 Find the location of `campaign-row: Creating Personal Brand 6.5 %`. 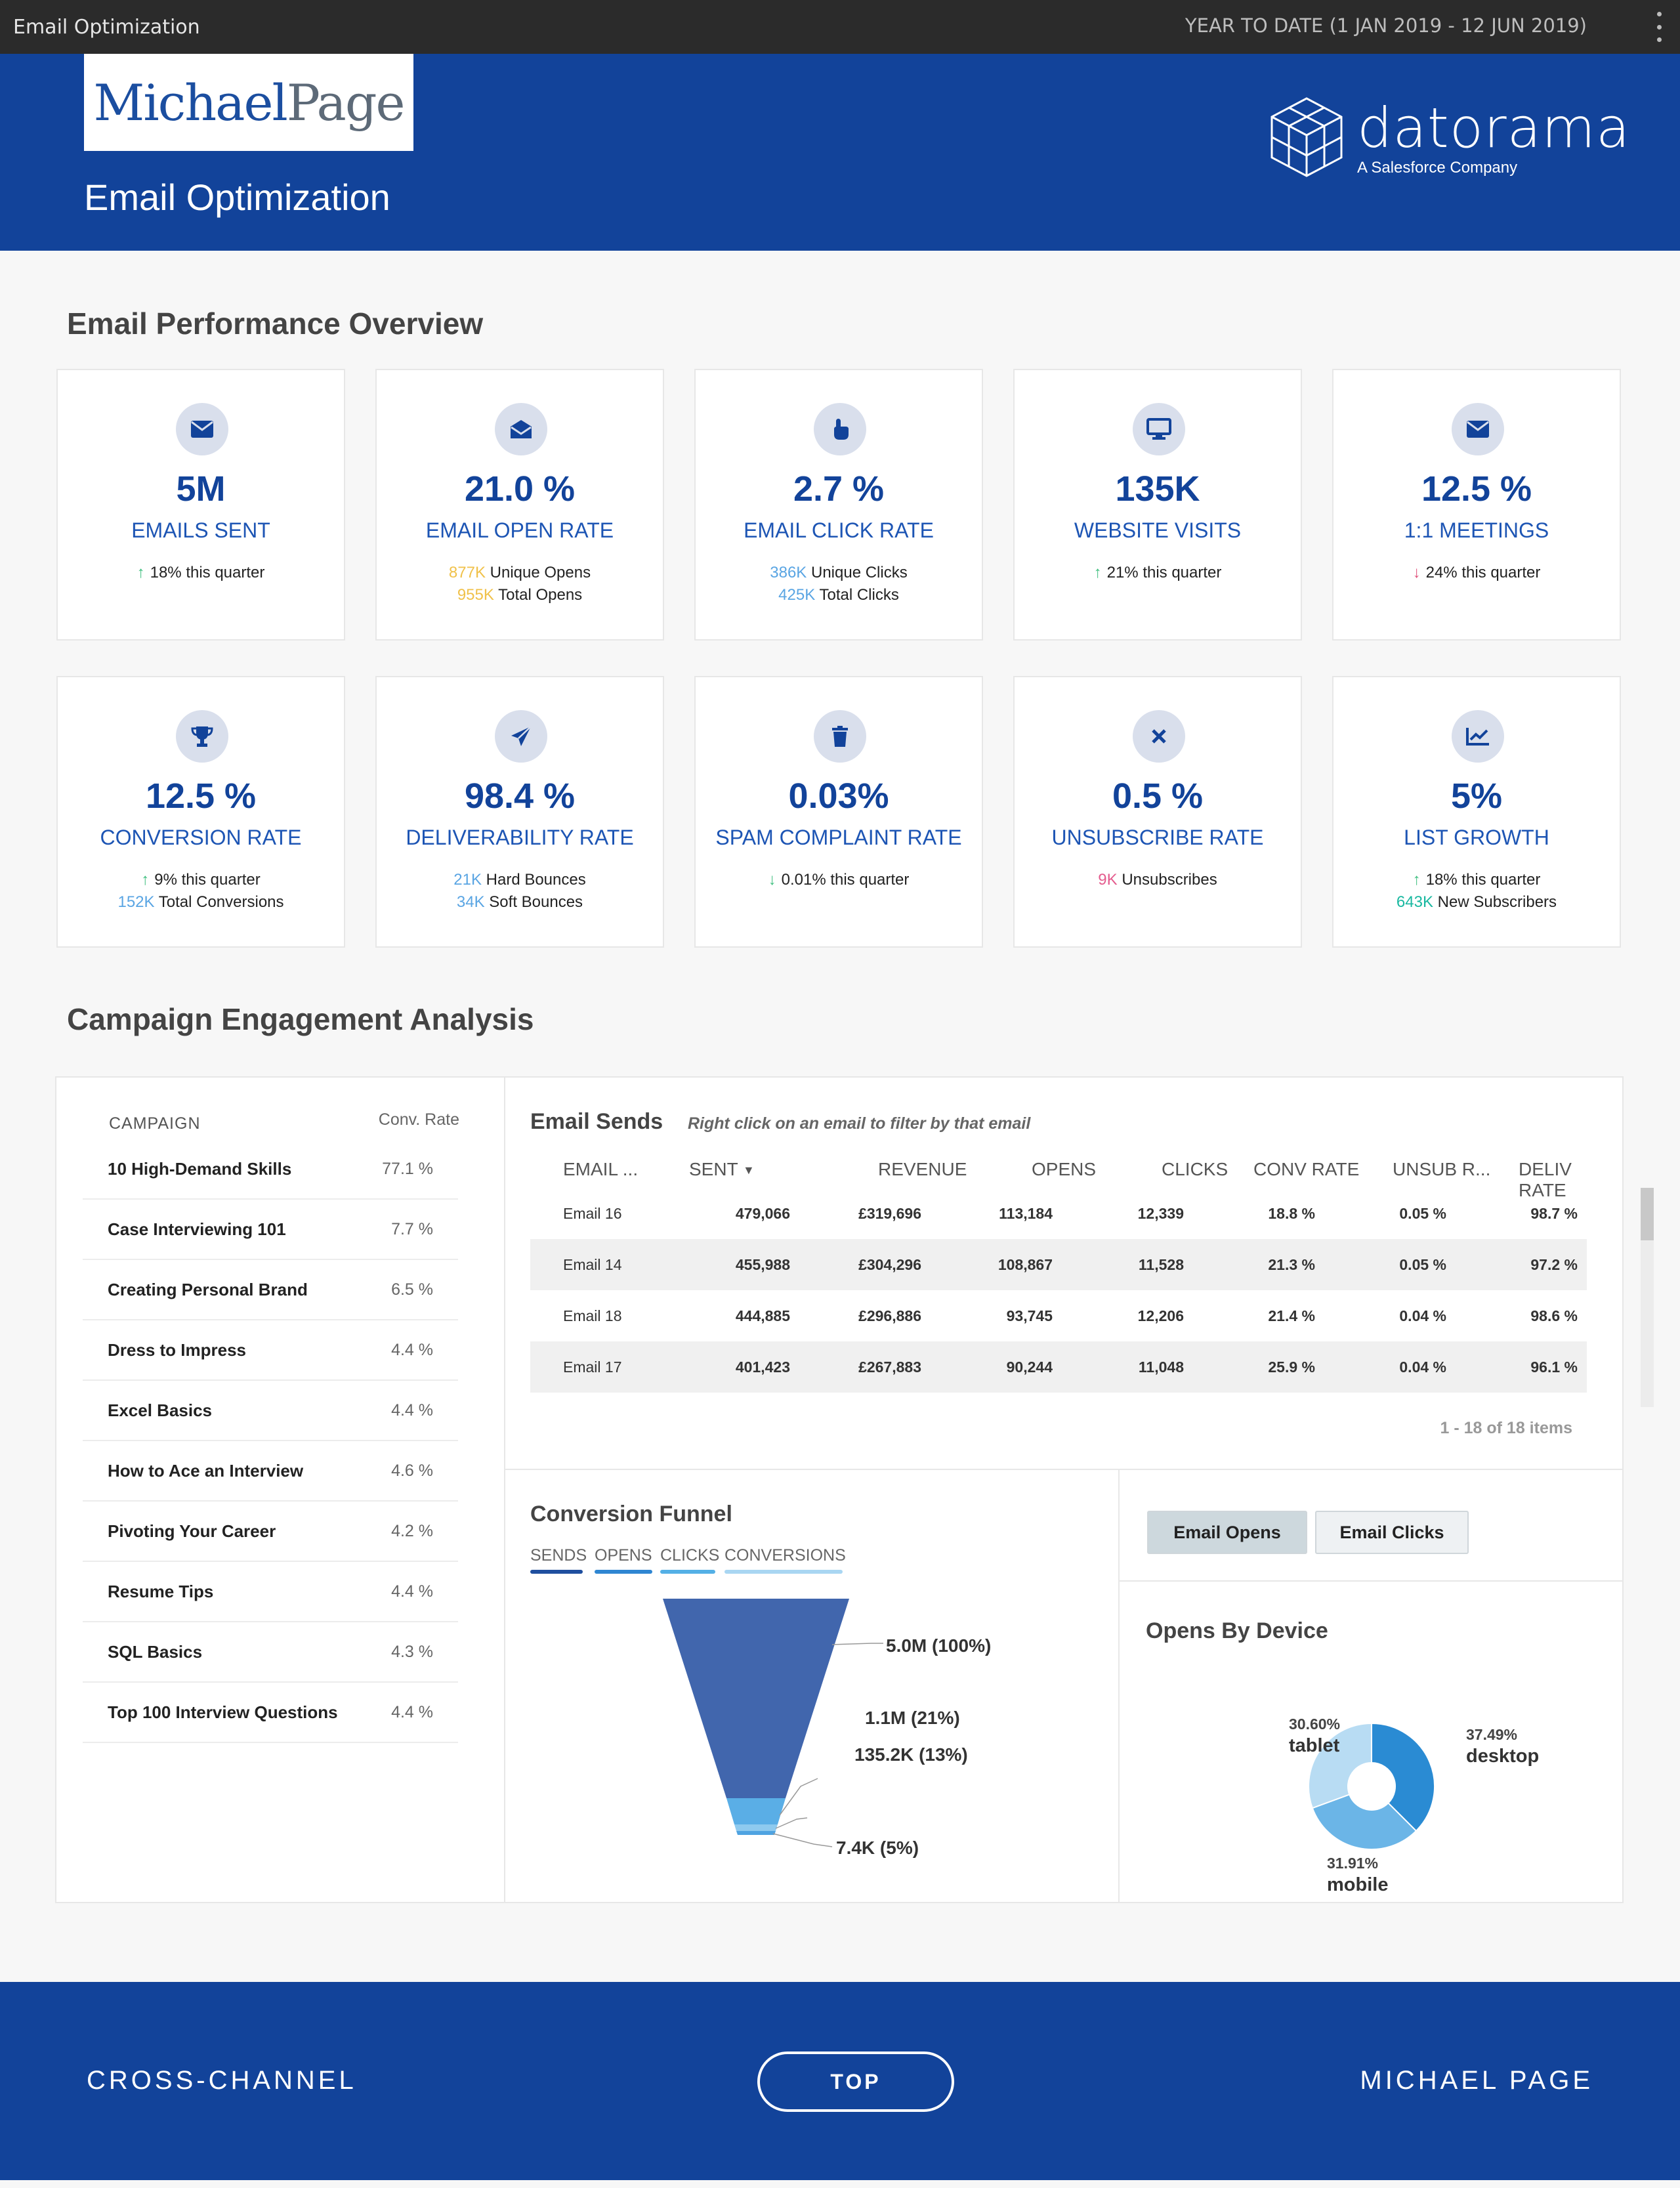

campaign-row: Creating Personal Brand 6.5 % is located at coordinates (270, 1290).